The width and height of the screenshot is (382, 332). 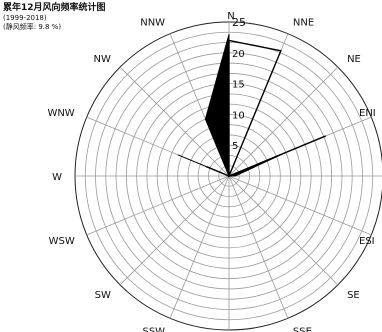 I want to click on direction-label-ssw: SSW, so click(x=153, y=329).